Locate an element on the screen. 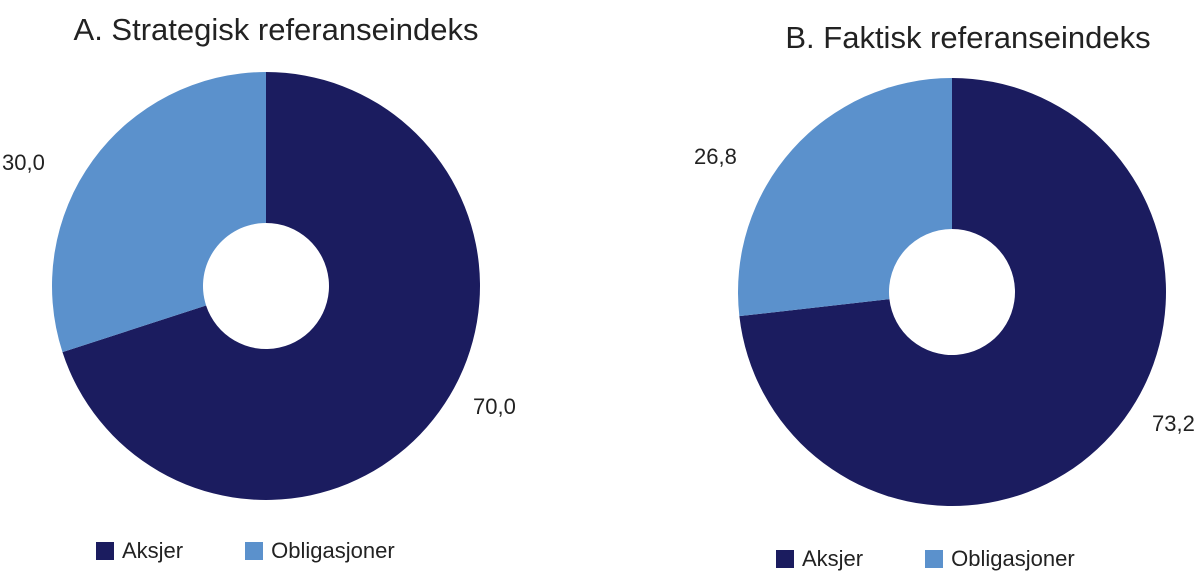 The image size is (1200, 588). data-label-obligasjoner: 30,0 is located at coordinates (23, 162).